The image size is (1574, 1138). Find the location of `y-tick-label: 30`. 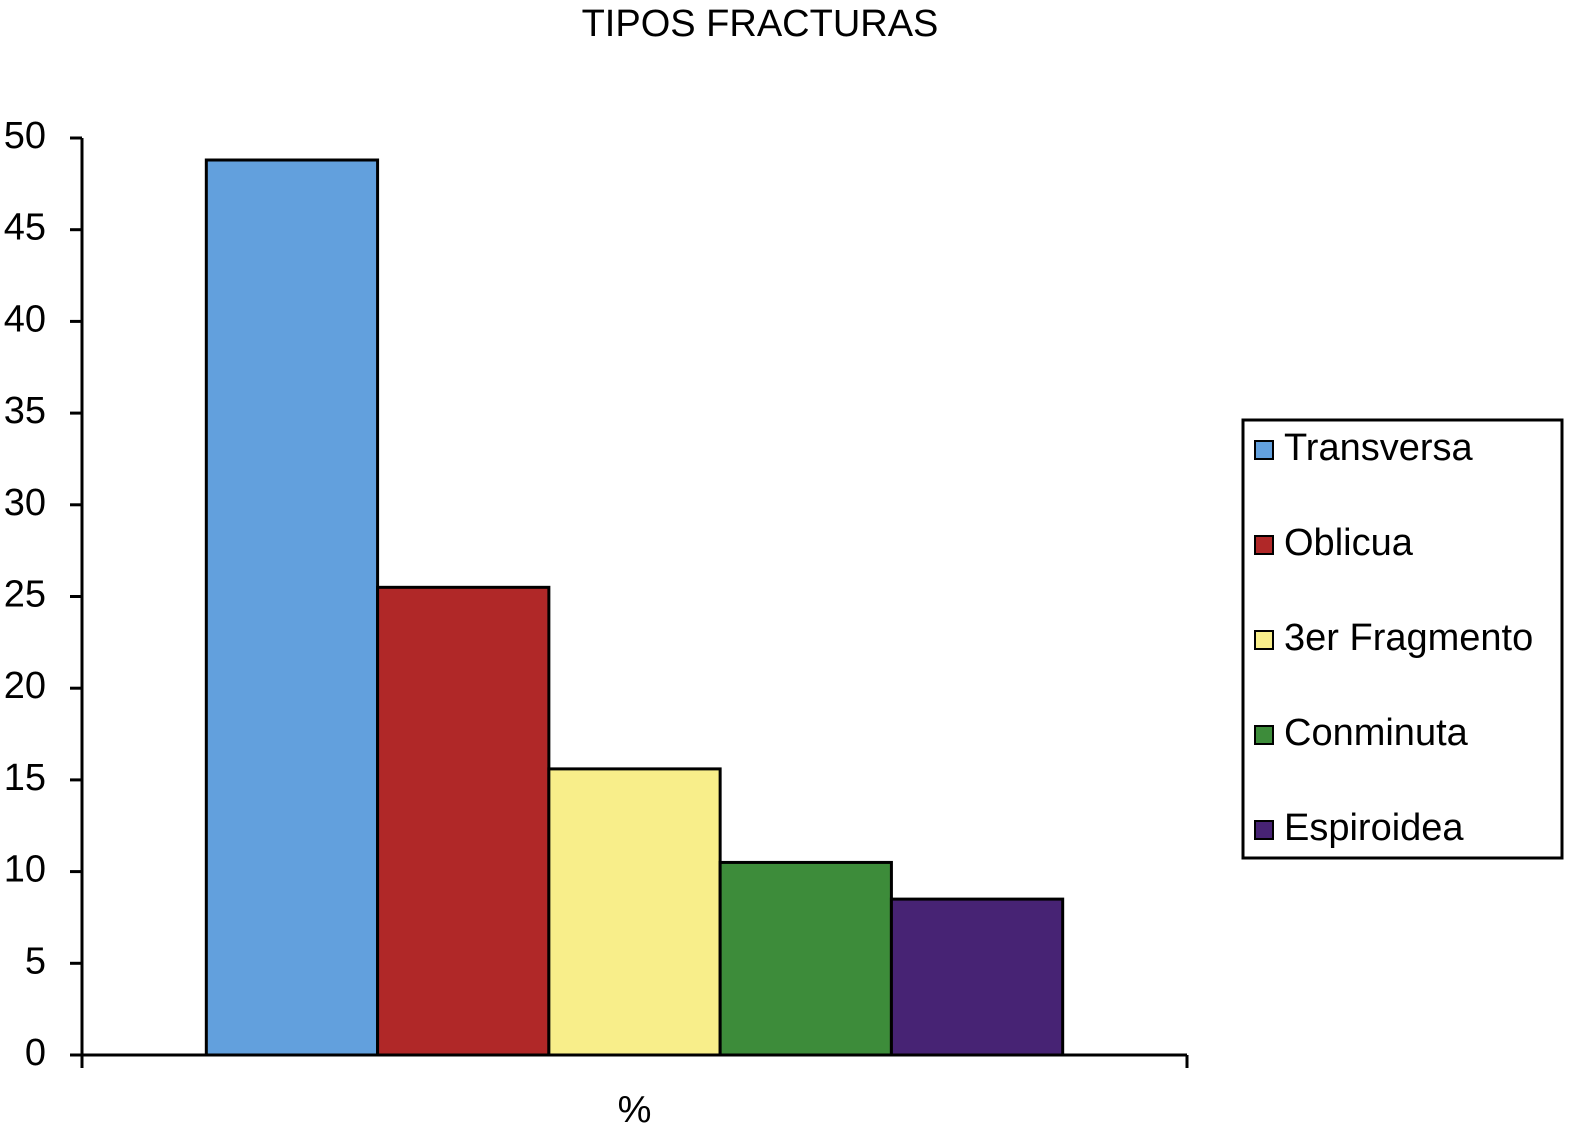

y-tick-label: 30 is located at coordinates (25, 503).